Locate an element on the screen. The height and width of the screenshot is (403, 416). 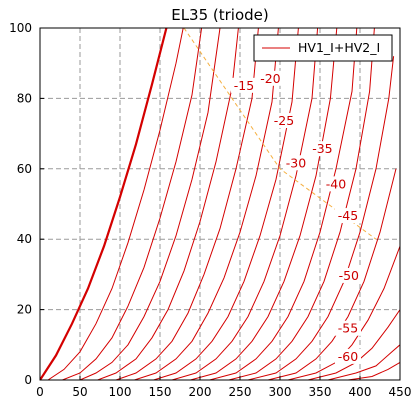
curve-label: -50 is located at coordinates (349, 275).